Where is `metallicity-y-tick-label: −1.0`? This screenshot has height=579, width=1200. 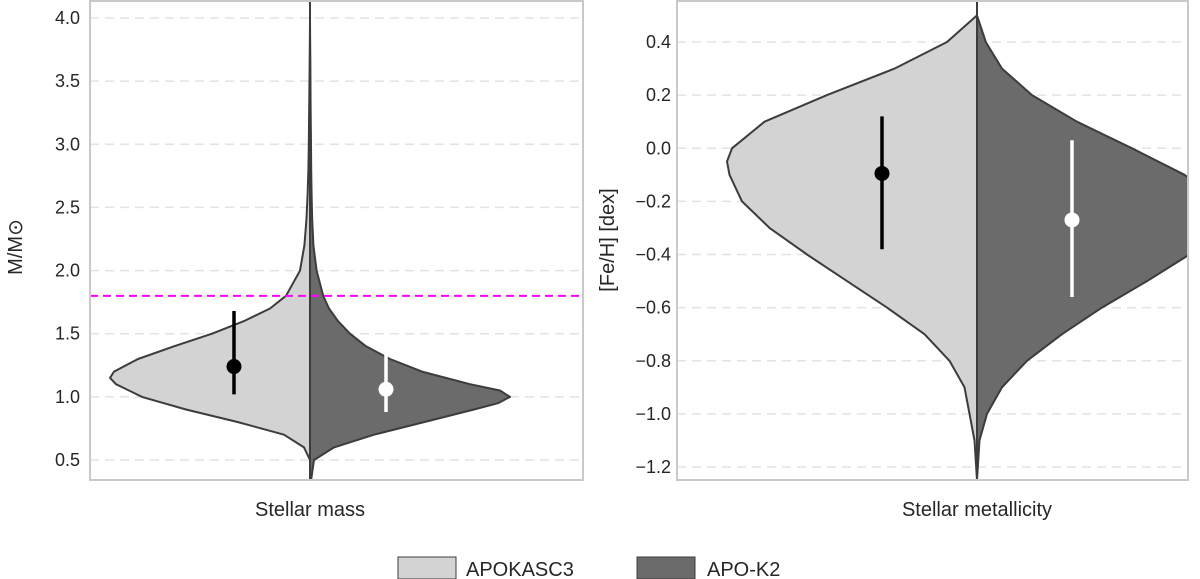
metallicity-y-tick-label: −1.0 is located at coordinates (653, 414).